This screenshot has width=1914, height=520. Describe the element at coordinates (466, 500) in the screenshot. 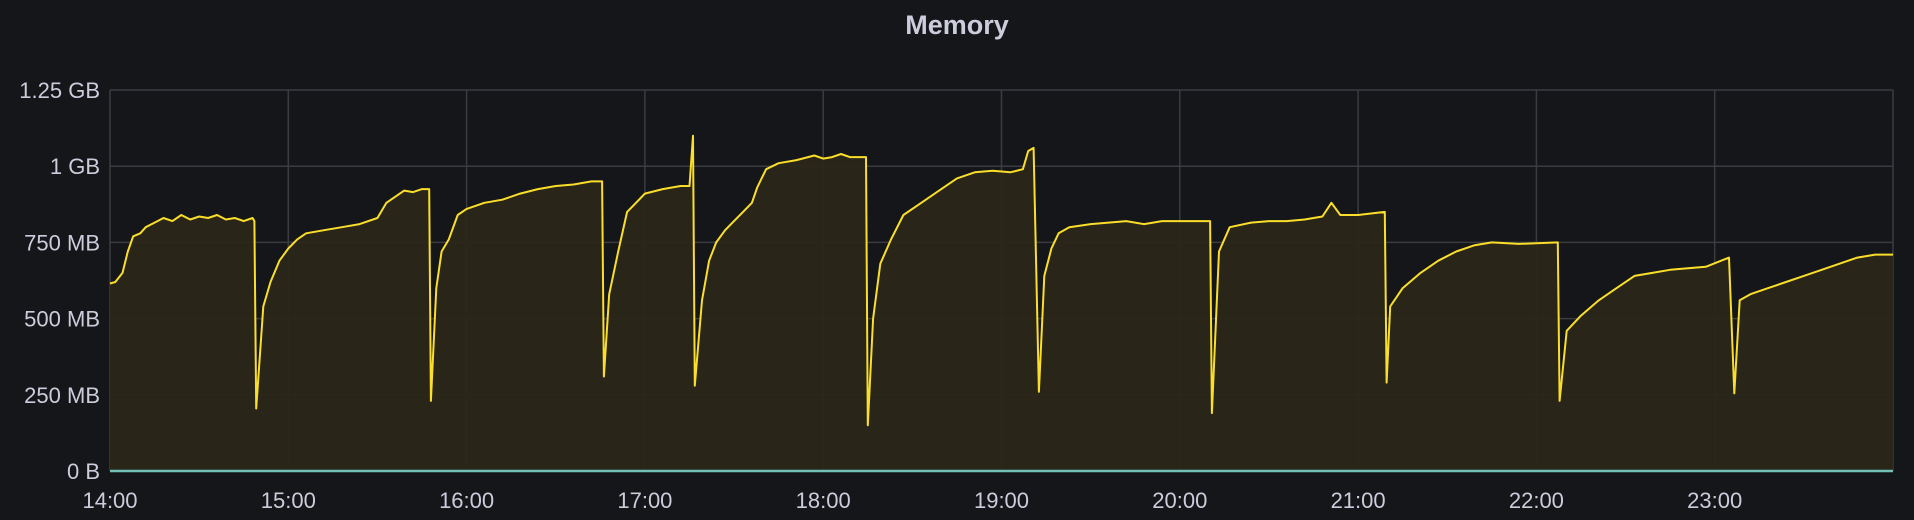

I see `x-tick-label: 16:00` at that location.